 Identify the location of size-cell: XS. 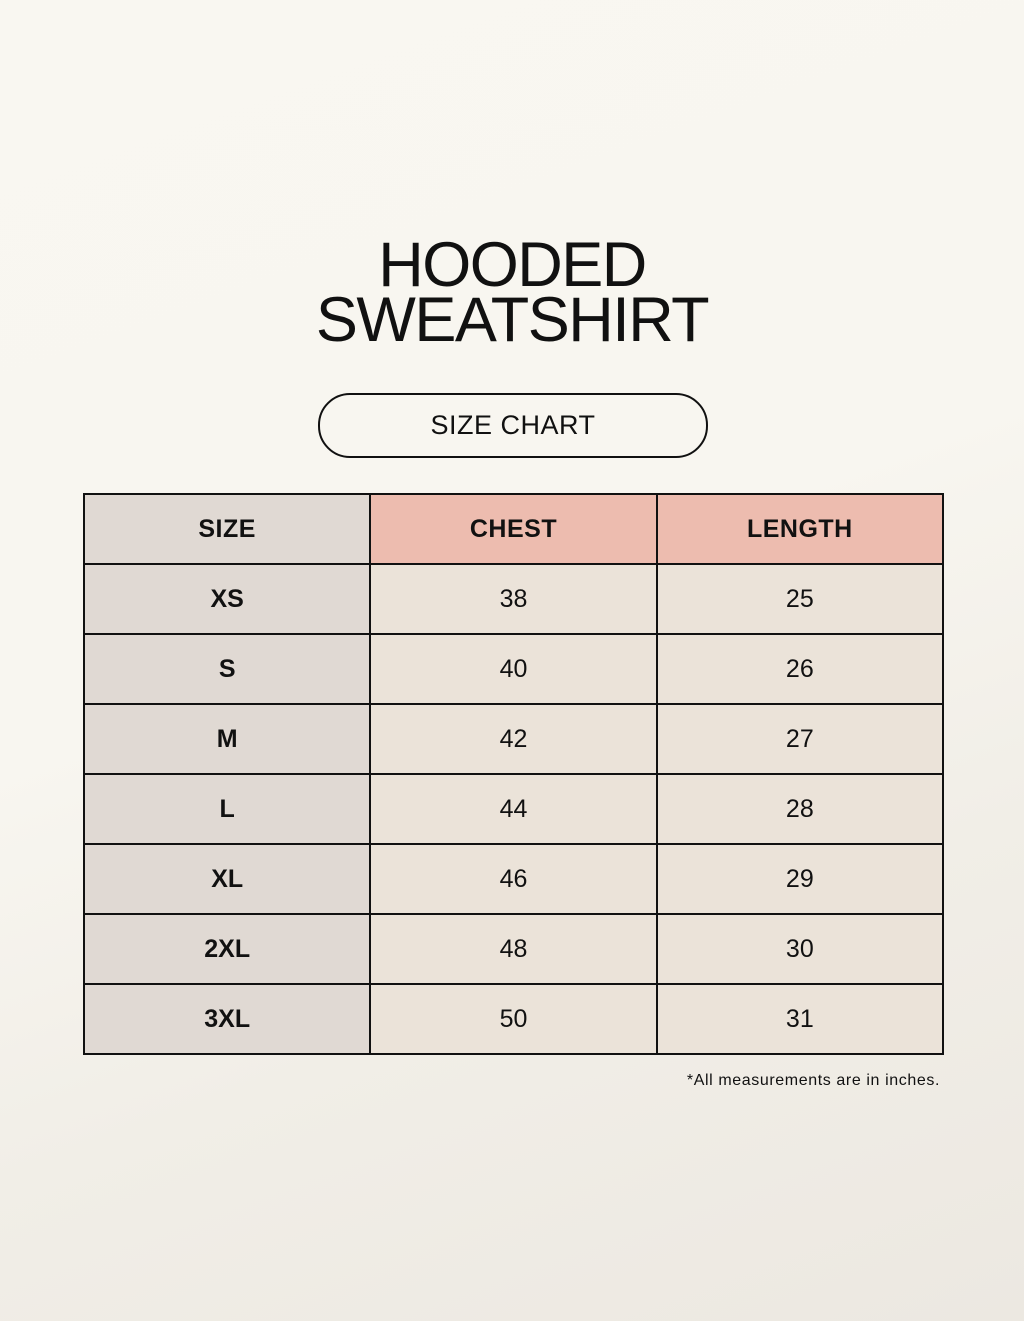
(227, 599).